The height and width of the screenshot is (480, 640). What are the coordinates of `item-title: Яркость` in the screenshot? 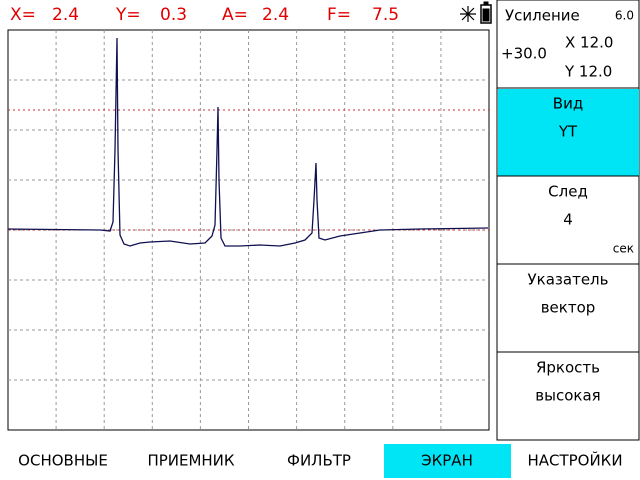 It's located at (568, 368).